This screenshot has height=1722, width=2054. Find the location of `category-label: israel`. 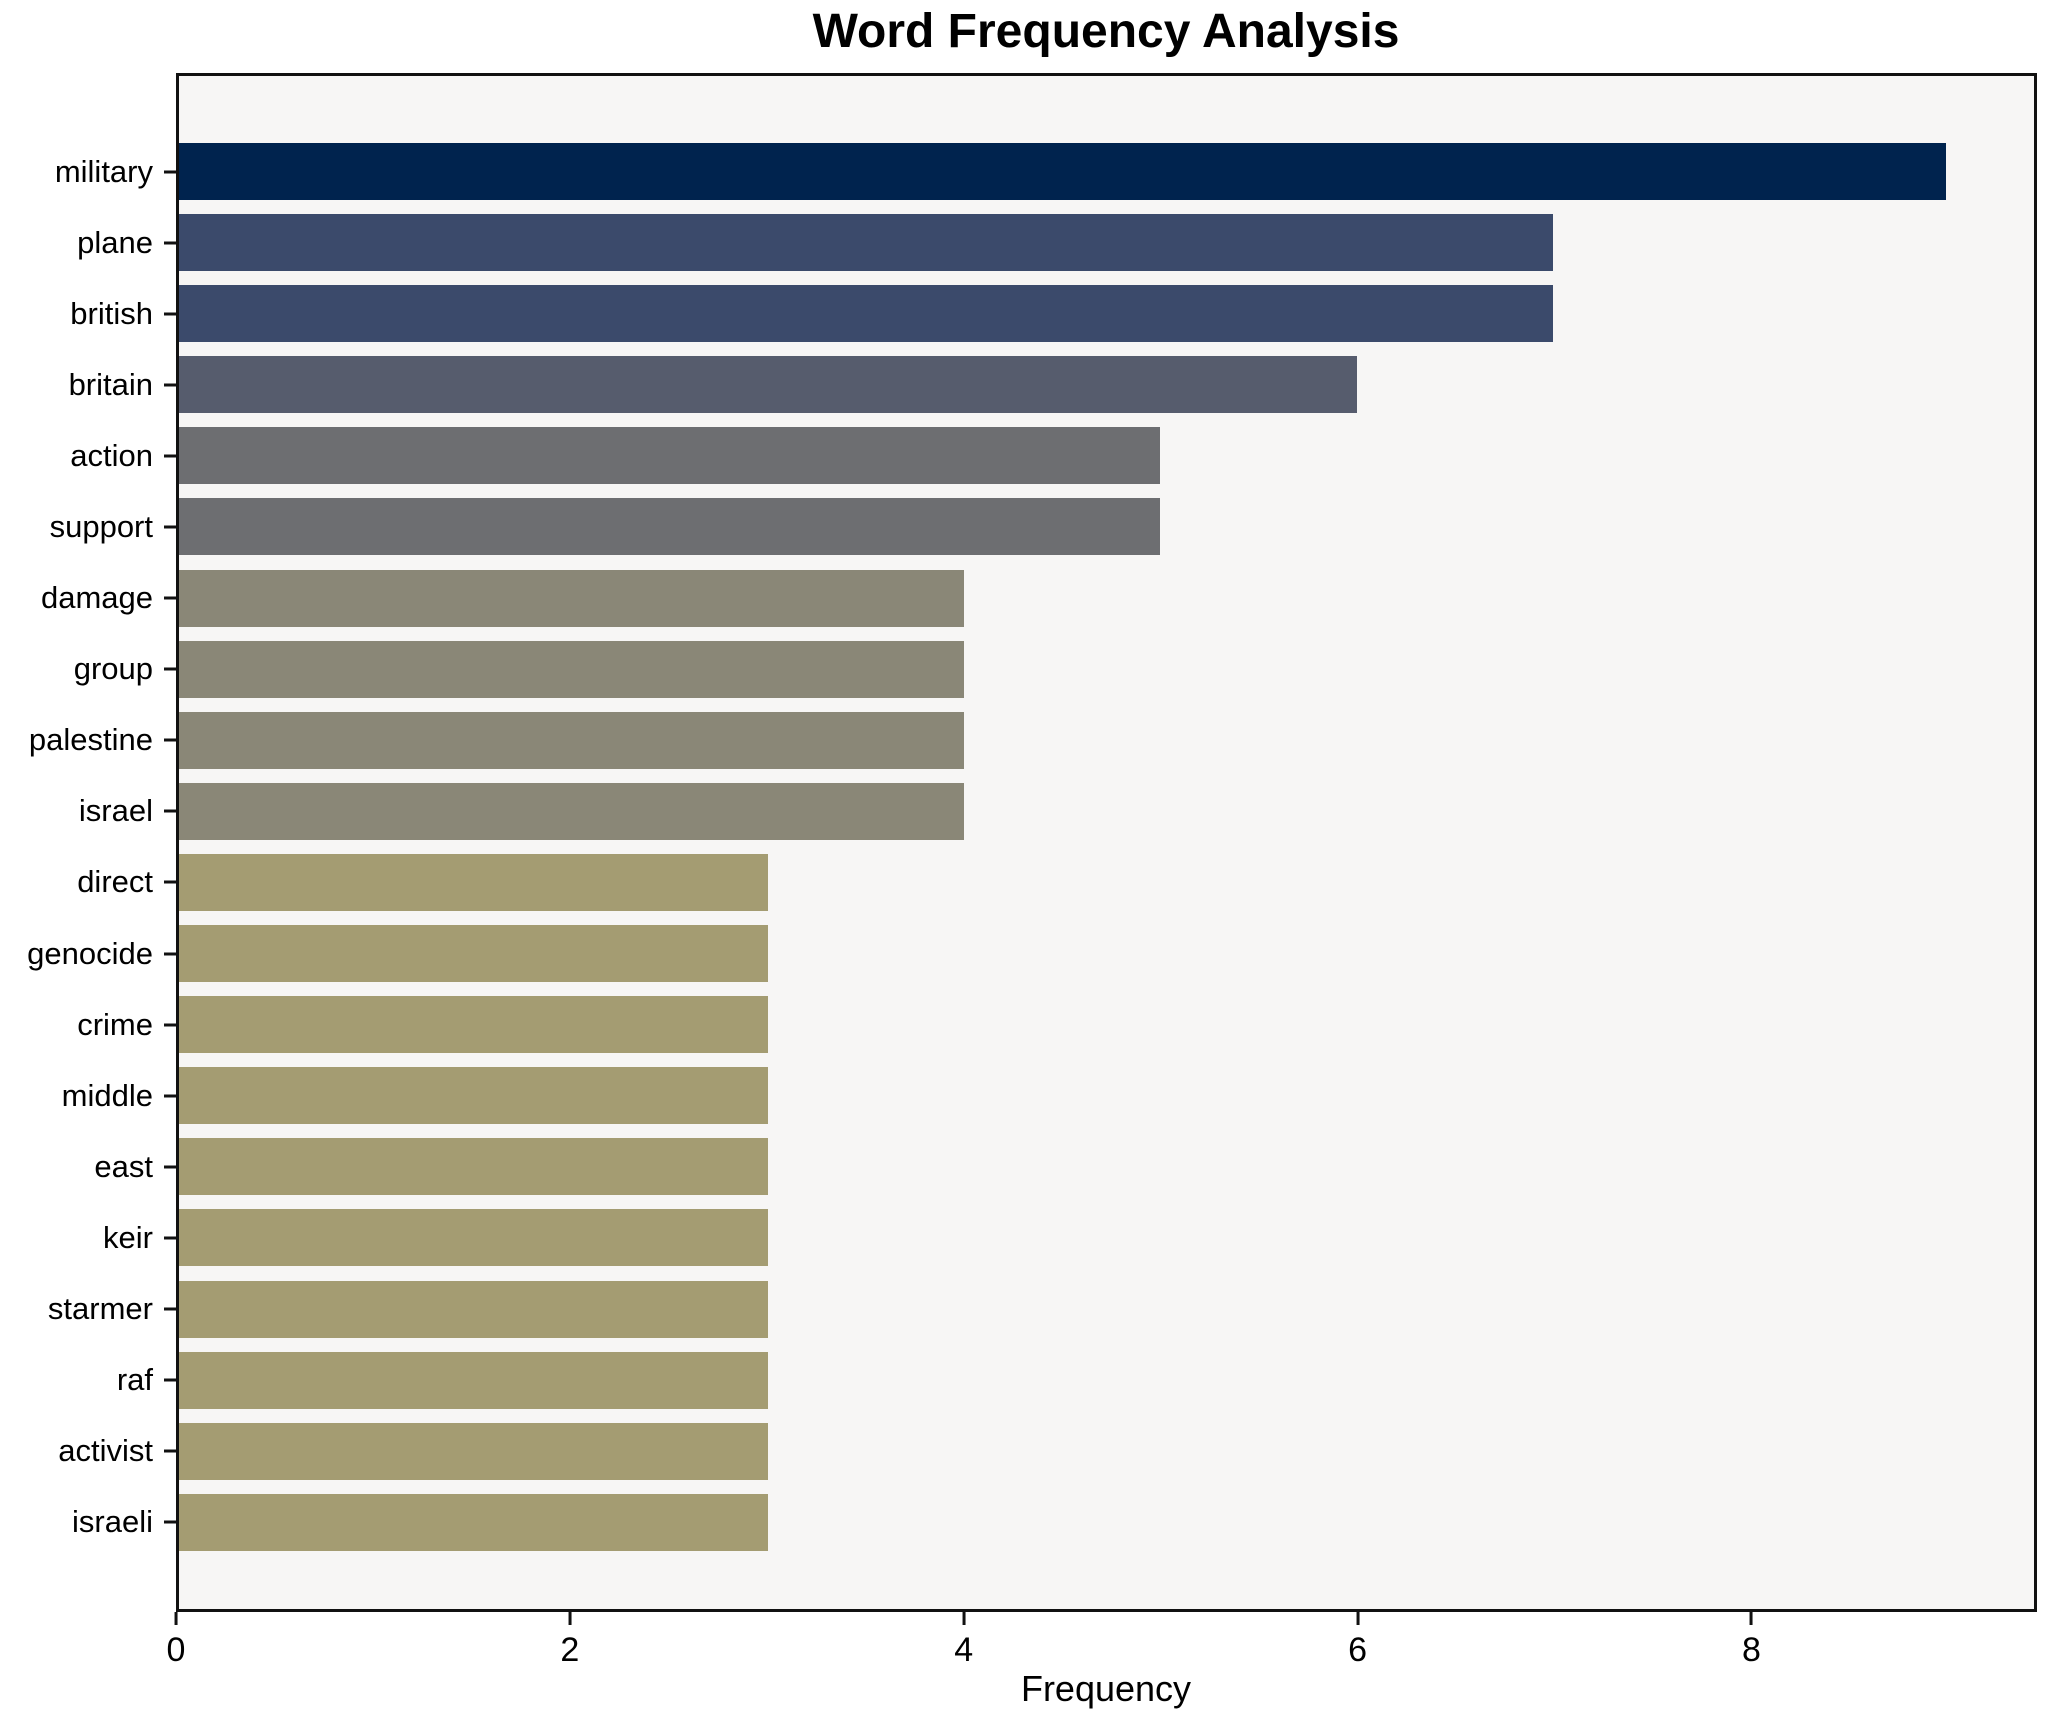

category-label: israel is located at coordinates (115, 811).